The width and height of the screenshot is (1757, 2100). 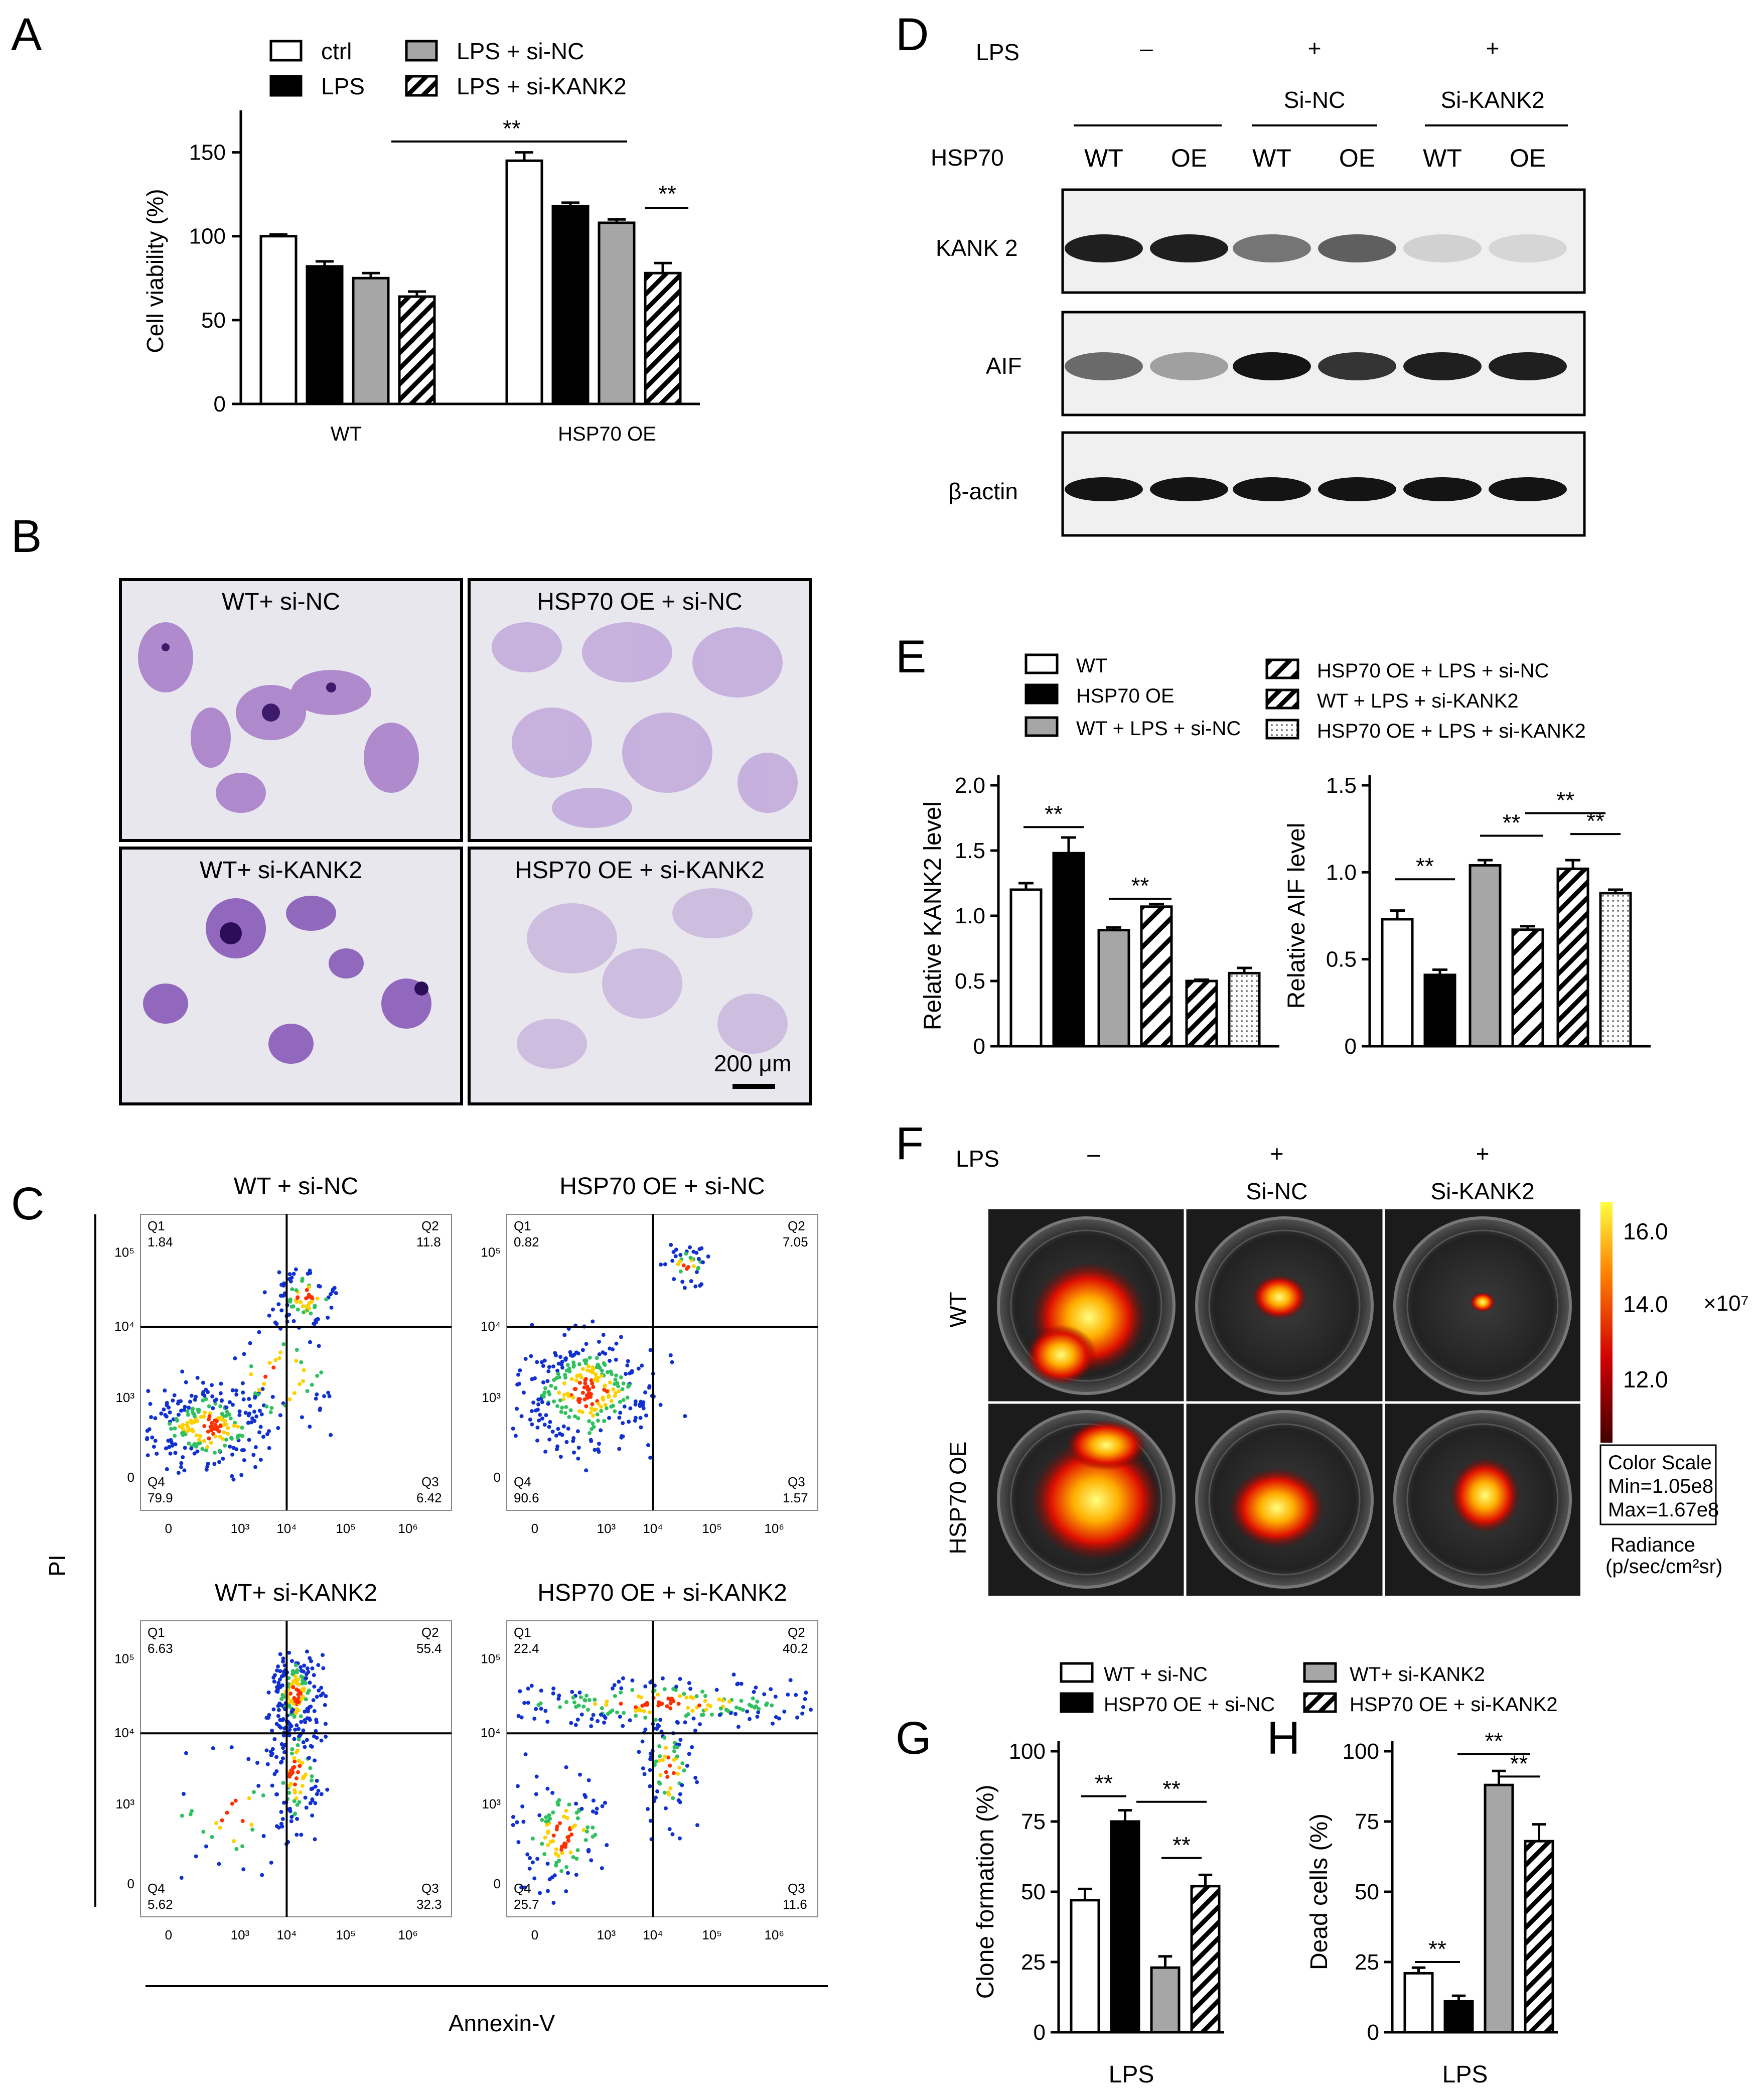 What do you see at coordinates (1482, 1191) in the screenshot?
I see `panel-f-group-si-kank2: Si-KANK2` at bounding box center [1482, 1191].